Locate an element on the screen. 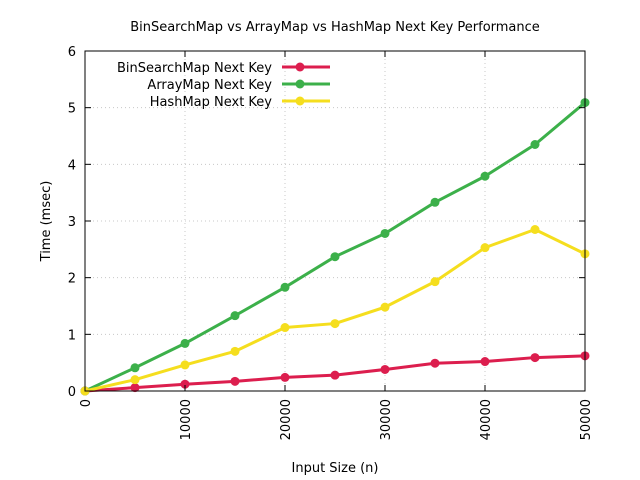 Image resolution: width=640 pixels, height=480 pixels. x-axis-label: Input Size (n) is located at coordinates (335, 468).